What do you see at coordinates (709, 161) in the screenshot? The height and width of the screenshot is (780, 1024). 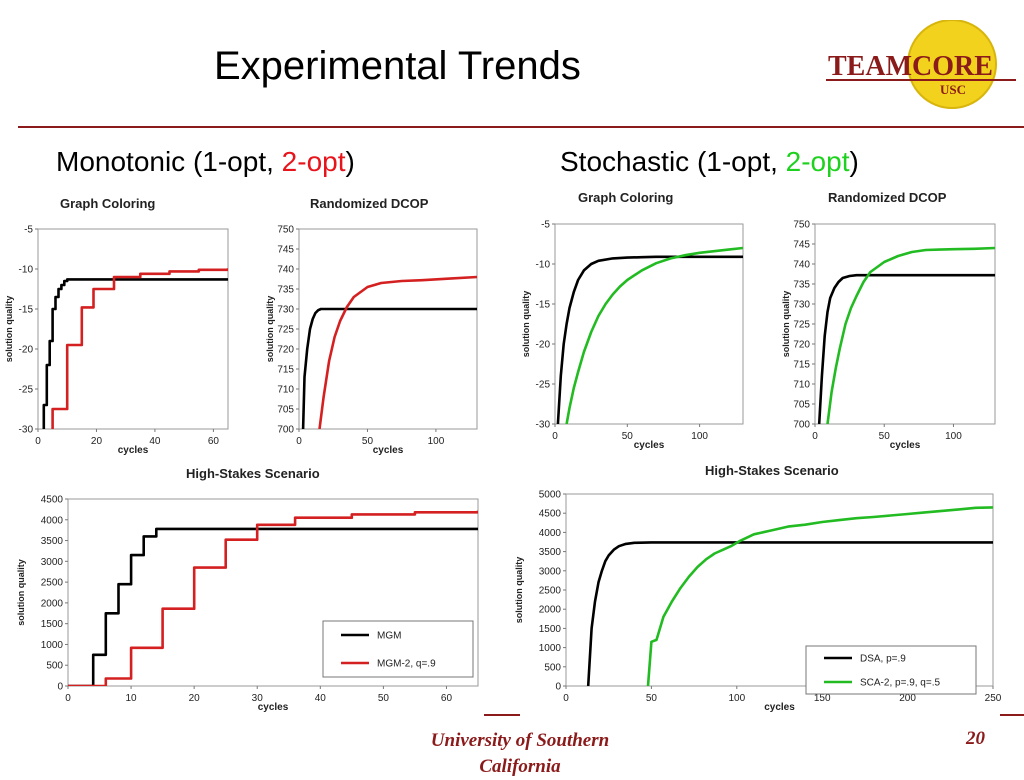 I see `stochastic-heading: Stochastic (1-opt, 2-opt)` at bounding box center [709, 161].